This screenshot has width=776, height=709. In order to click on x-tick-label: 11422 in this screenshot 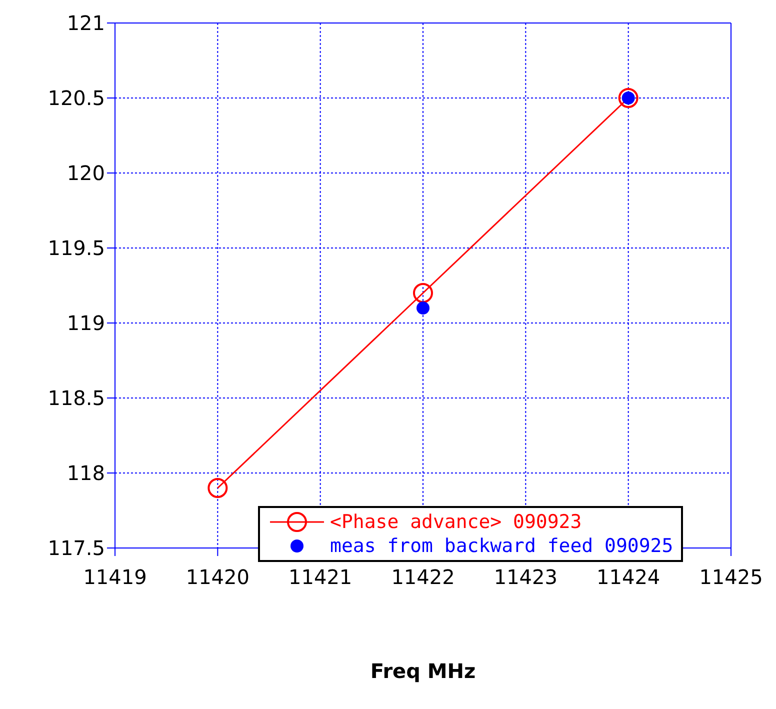, I will do `click(423, 577)`.